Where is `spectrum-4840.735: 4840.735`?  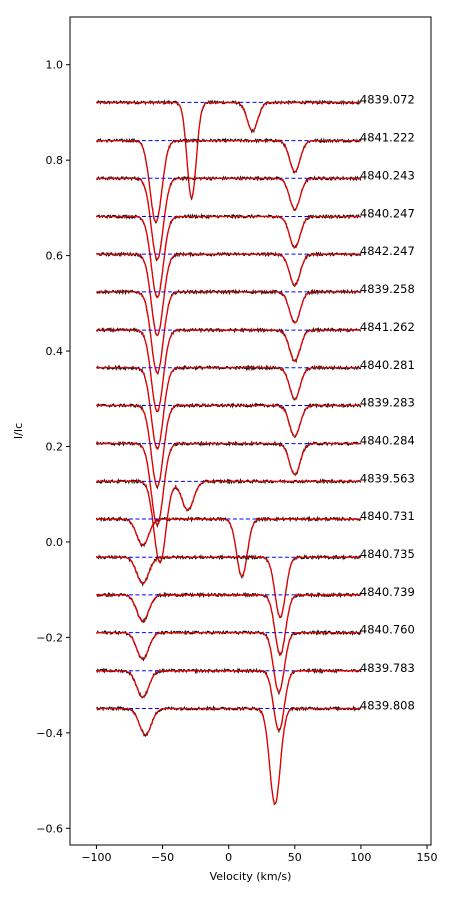 spectrum-4840.735: 4840.735 is located at coordinates (255, 583).